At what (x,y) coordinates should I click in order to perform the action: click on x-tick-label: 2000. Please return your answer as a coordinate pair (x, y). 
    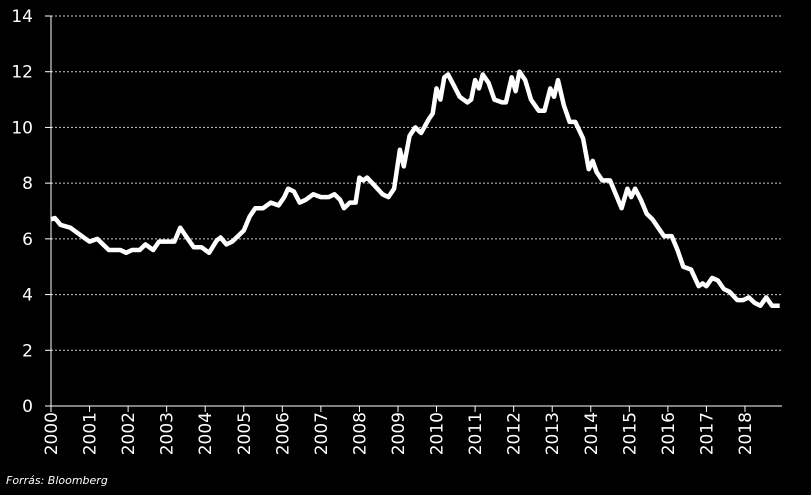
    Looking at the image, I should click on (52, 433).